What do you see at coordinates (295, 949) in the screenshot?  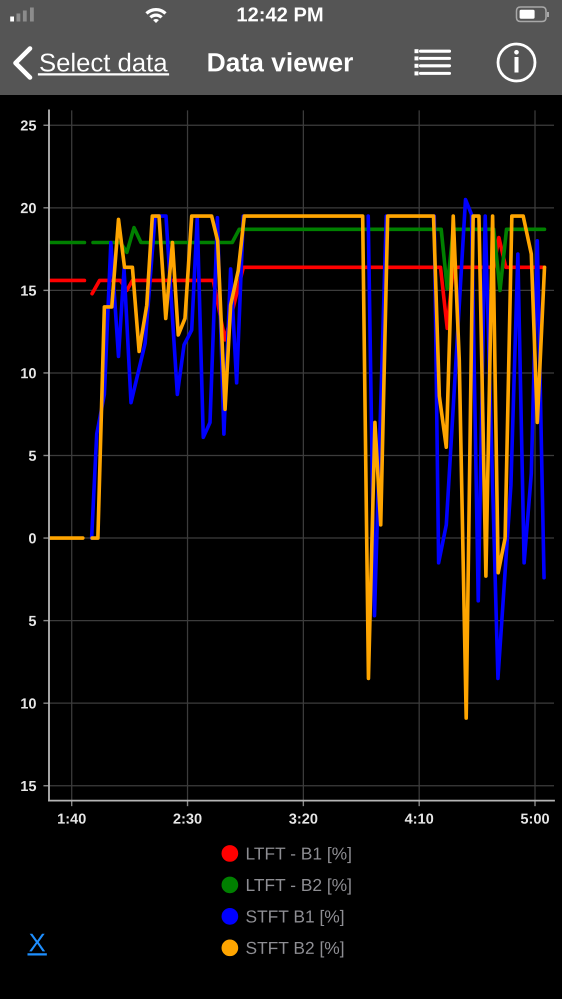 I see `legend-label: STFT B2 [%]` at bounding box center [295, 949].